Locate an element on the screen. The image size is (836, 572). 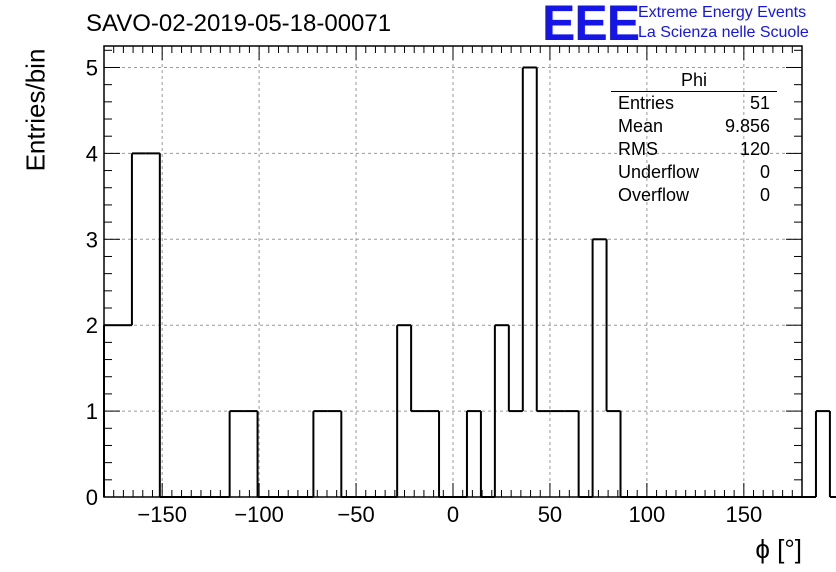
y-tick-label: 3 is located at coordinates (92, 239).